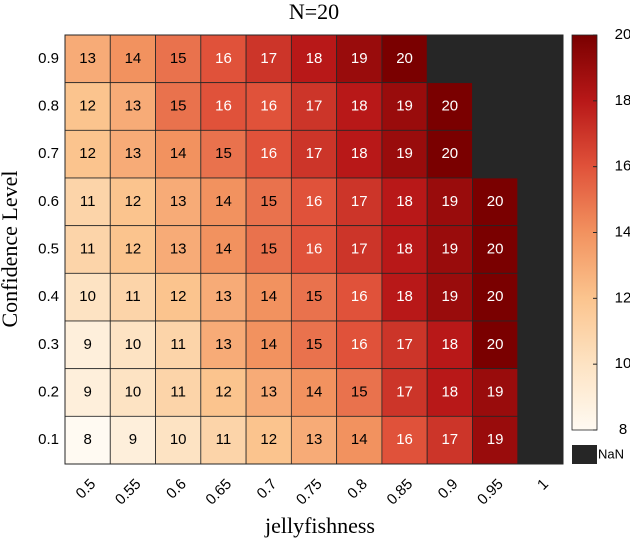 This screenshot has width=630, height=544. What do you see at coordinates (48, 248) in the screenshot?
I see `y-tick-label: 0.5` at bounding box center [48, 248].